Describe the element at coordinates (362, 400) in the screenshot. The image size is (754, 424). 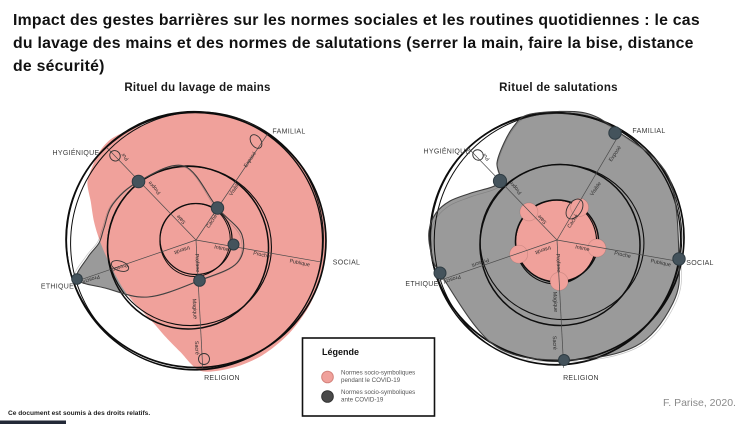
I see `svg-text: ante COVID-19` at that location.